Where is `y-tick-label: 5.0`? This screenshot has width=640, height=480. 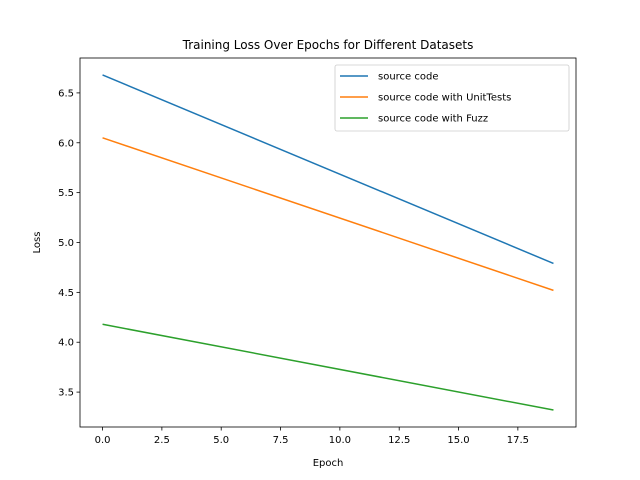
y-tick-label: 5.0 is located at coordinates (66, 243).